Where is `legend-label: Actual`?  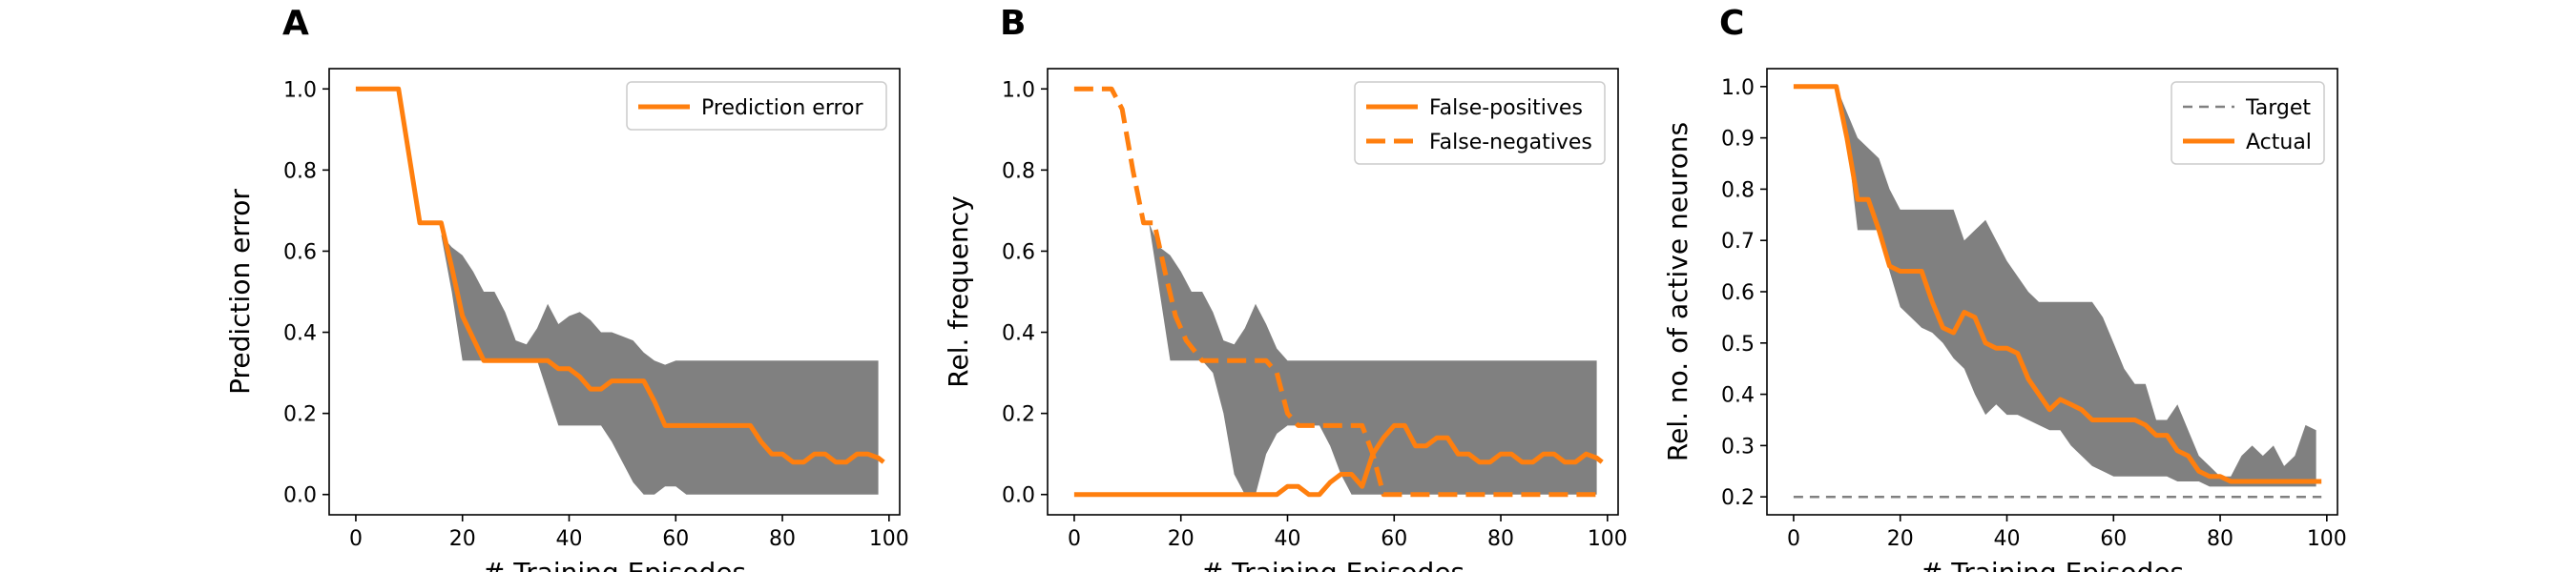 legend-label: Actual is located at coordinates (2279, 142).